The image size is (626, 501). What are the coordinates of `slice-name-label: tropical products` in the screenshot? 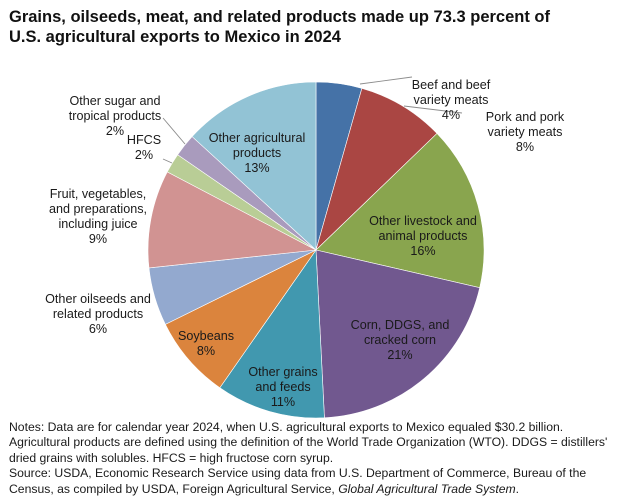 It's located at (115, 116).